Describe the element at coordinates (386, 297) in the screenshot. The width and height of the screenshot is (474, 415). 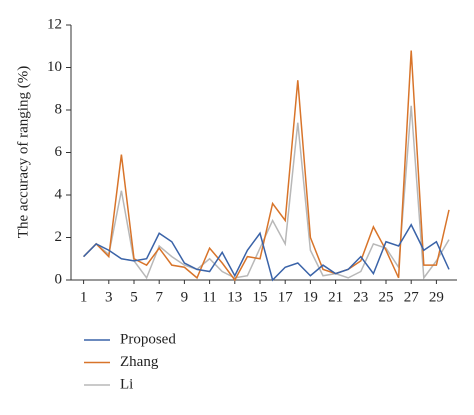
I see `x-tick-label: 25` at that location.